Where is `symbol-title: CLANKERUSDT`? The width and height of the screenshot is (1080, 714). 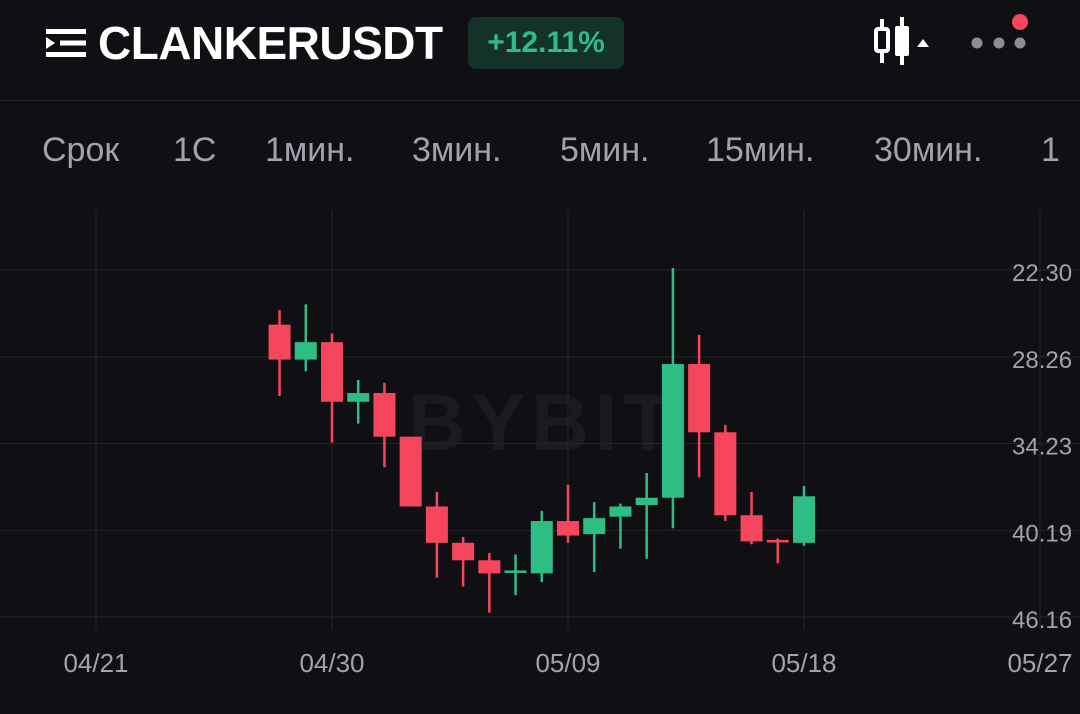
symbol-title: CLANKERUSDT is located at coordinates (270, 43).